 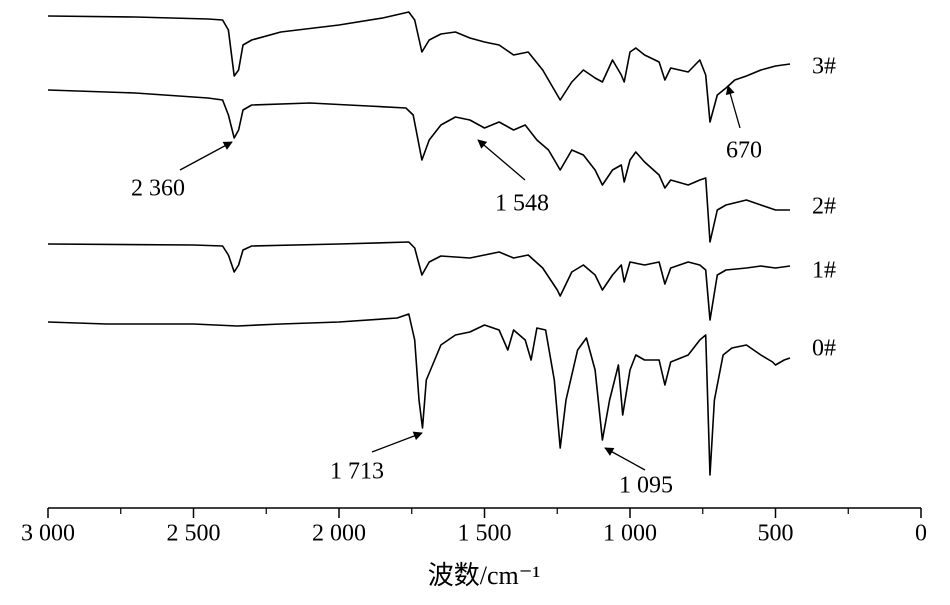 I want to click on annotation: 2 360, so click(x=158, y=189).